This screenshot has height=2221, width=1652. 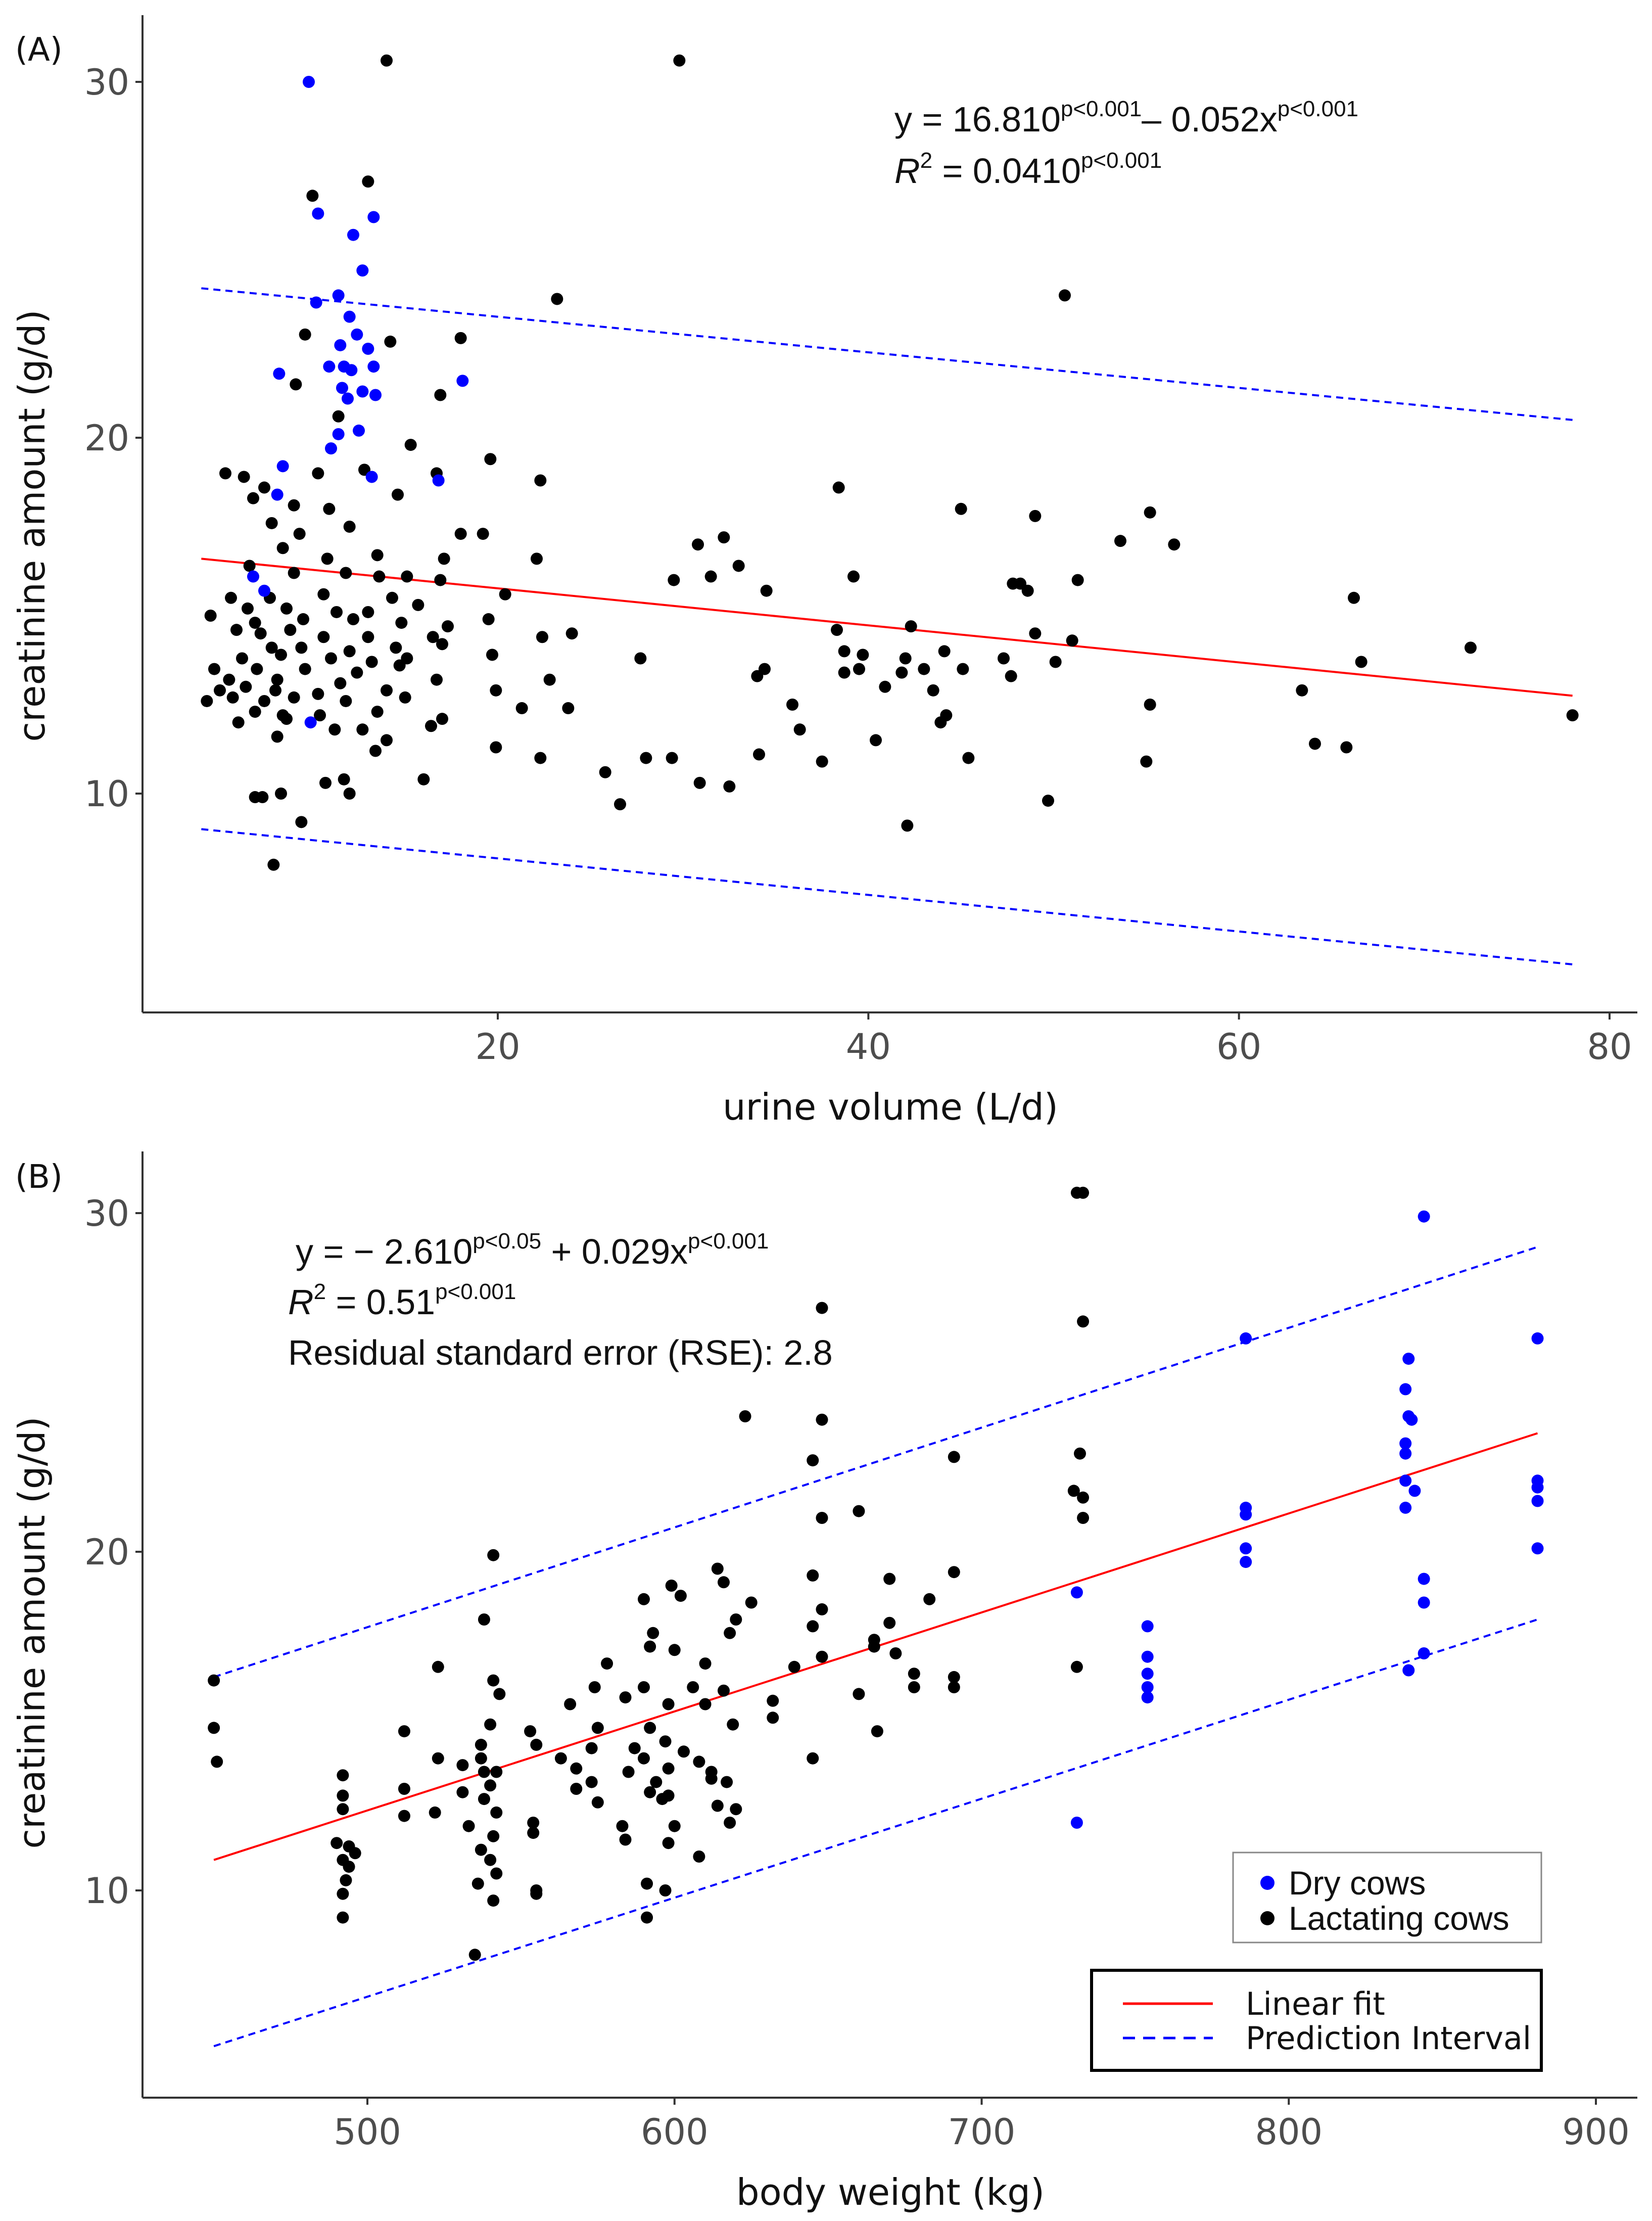 I want to click on panel-a-y-ticks: 10 20 30, so click(x=114, y=438).